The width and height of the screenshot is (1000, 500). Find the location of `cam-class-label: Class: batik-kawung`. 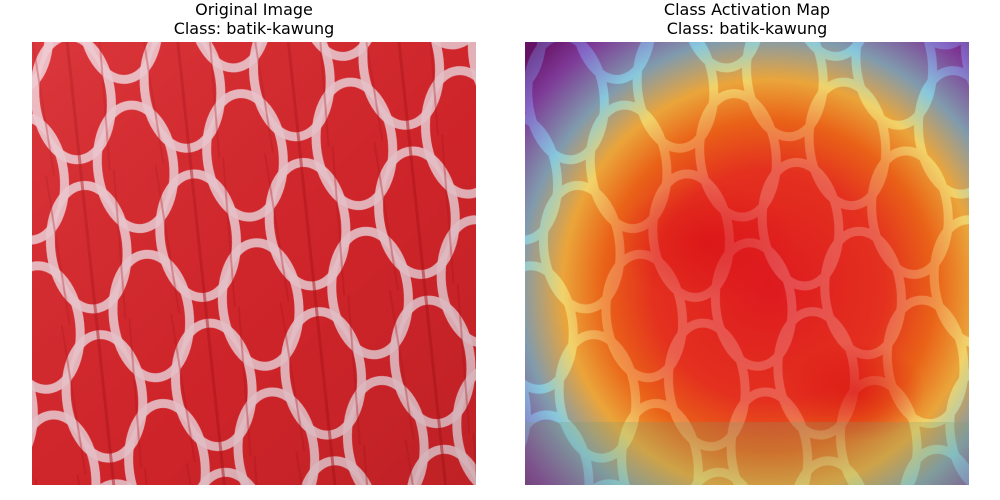

cam-class-label: Class: batik-kawung is located at coordinates (747, 28).